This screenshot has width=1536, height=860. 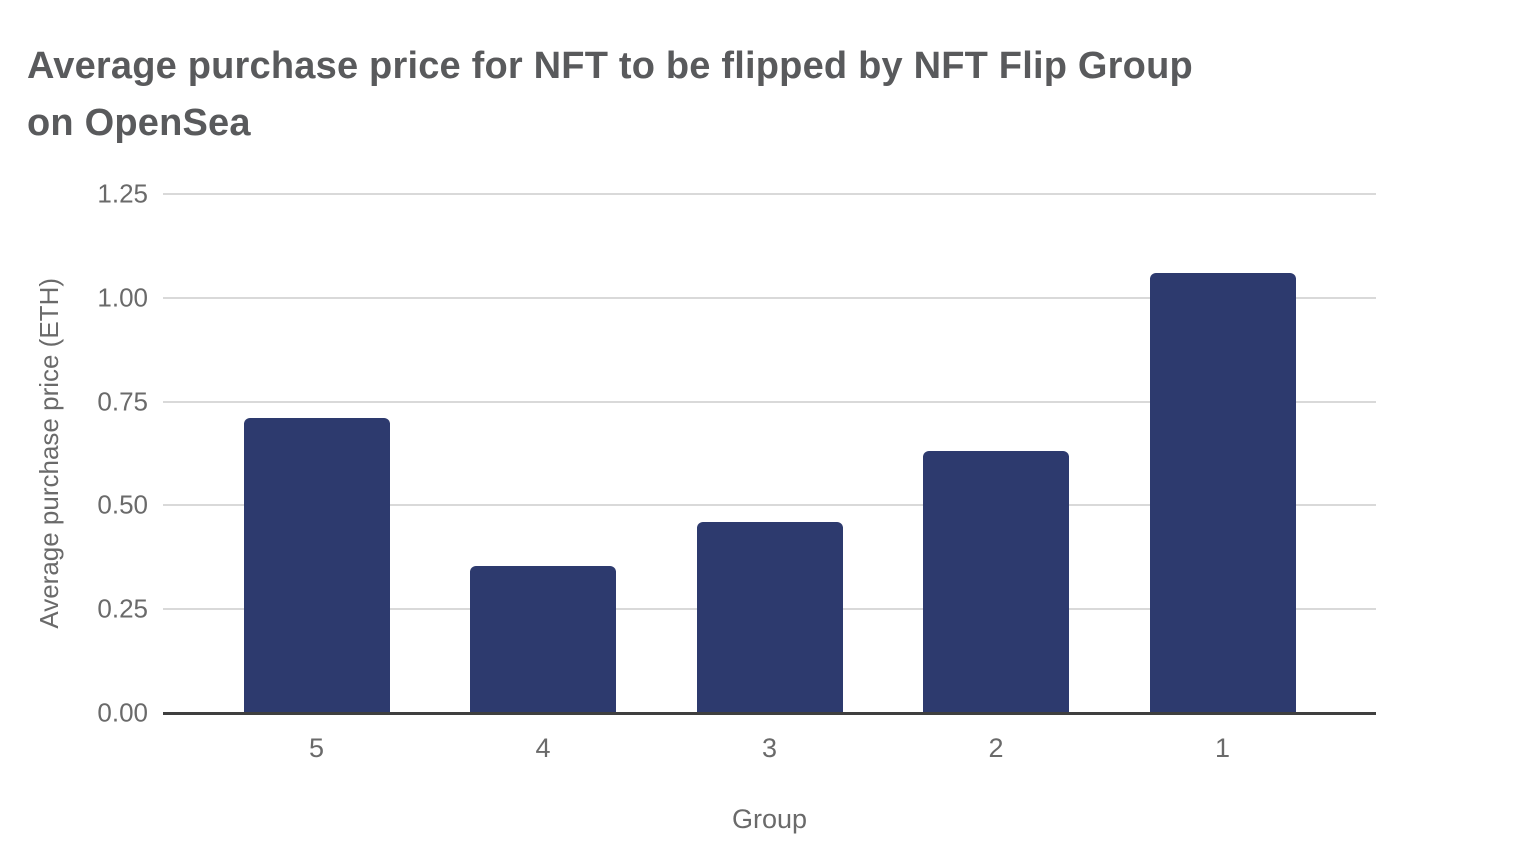 What do you see at coordinates (769, 819) in the screenshot?
I see `x-axis-title: Group` at bounding box center [769, 819].